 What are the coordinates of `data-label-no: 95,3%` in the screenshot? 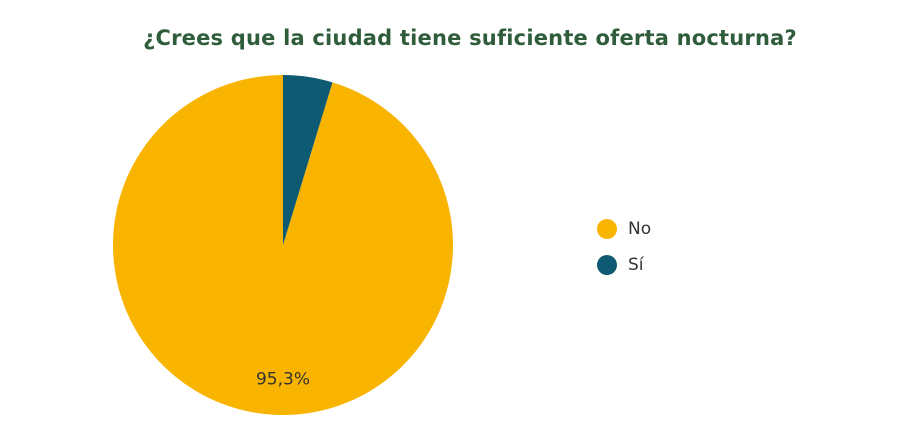 It's located at (283, 379).